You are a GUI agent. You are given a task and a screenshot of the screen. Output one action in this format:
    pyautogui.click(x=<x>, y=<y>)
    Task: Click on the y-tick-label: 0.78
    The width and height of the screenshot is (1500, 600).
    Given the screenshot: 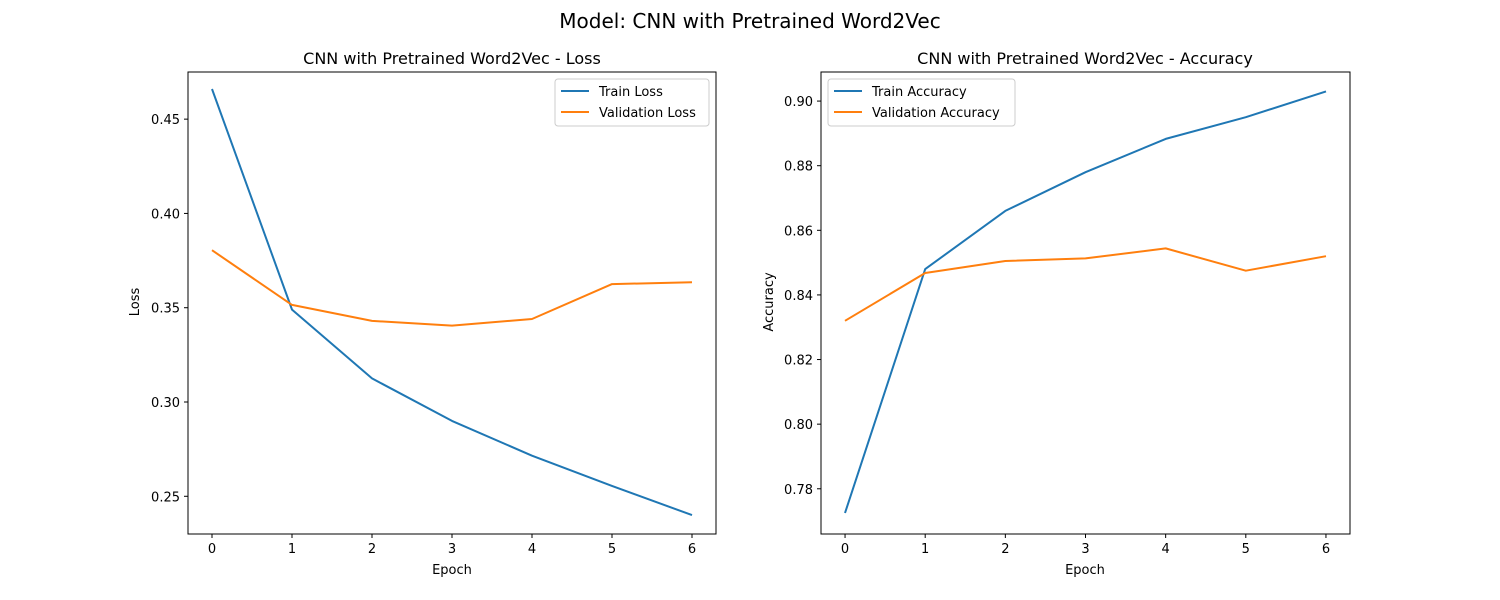 What is the action you would take?
    pyautogui.click(x=798, y=490)
    